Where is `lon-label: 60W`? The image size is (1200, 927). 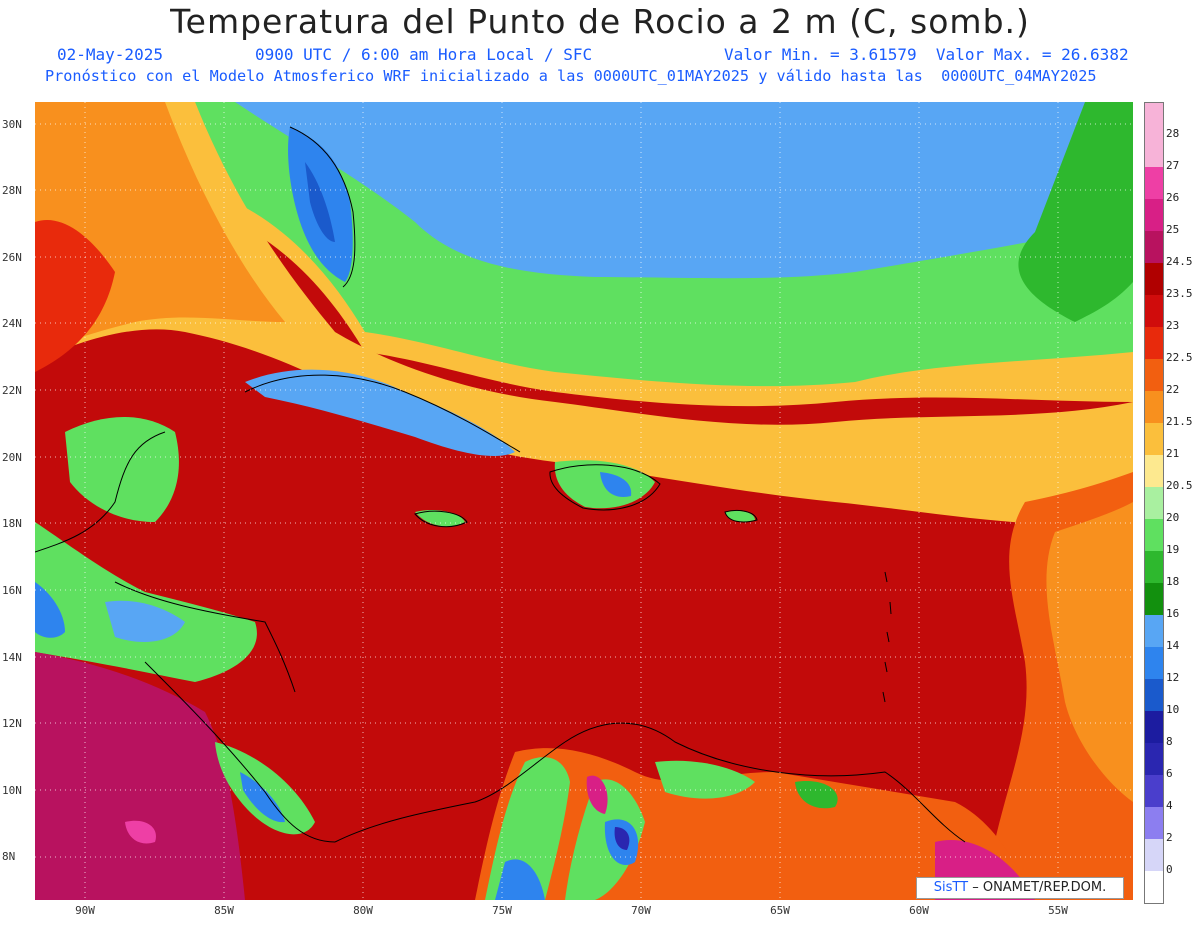
lon-label: 60W is located at coordinates (919, 910).